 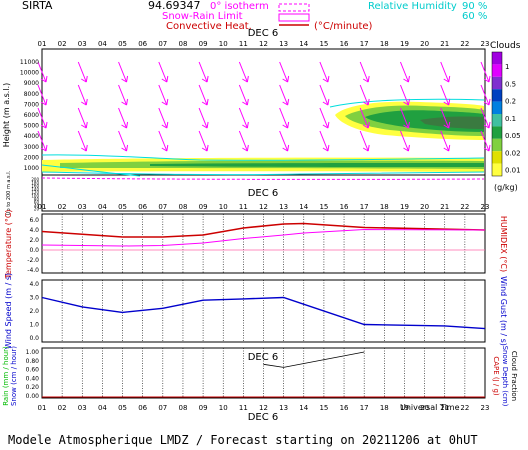 I want to click on x-tick-label: 21, so click(x=444, y=207).